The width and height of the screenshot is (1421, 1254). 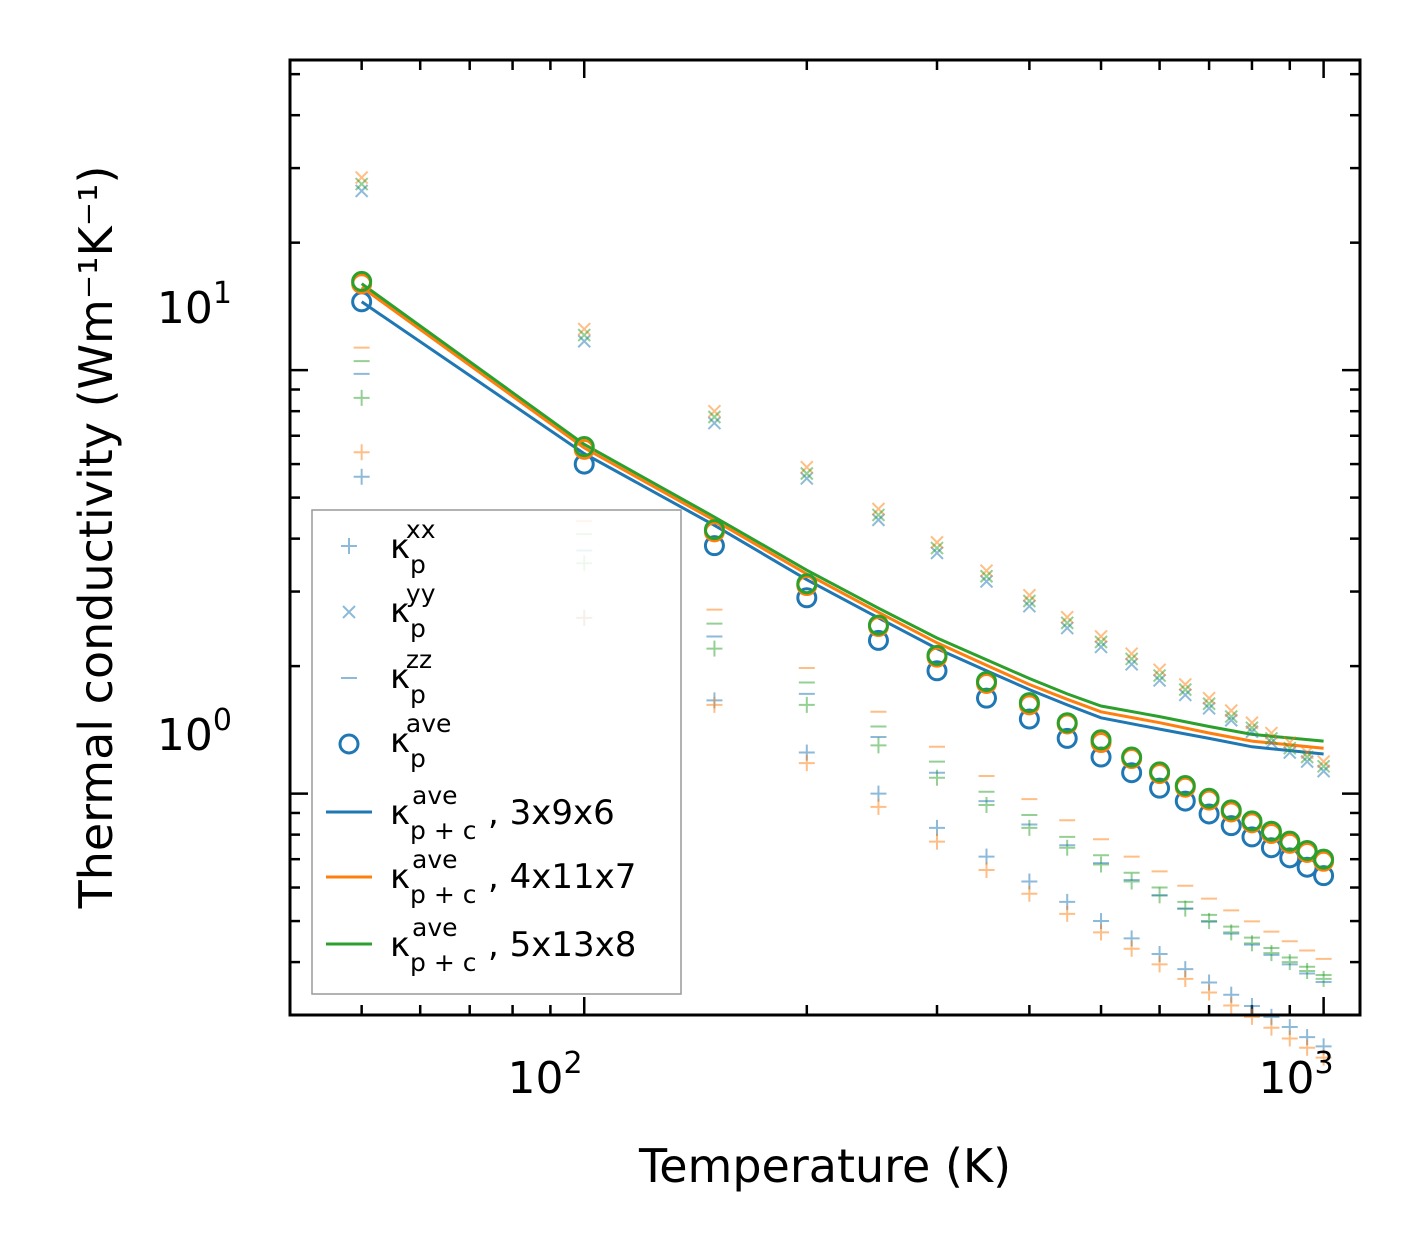 I want to click on y-tick-label-10: 10¹, so click(x=194, y=305).